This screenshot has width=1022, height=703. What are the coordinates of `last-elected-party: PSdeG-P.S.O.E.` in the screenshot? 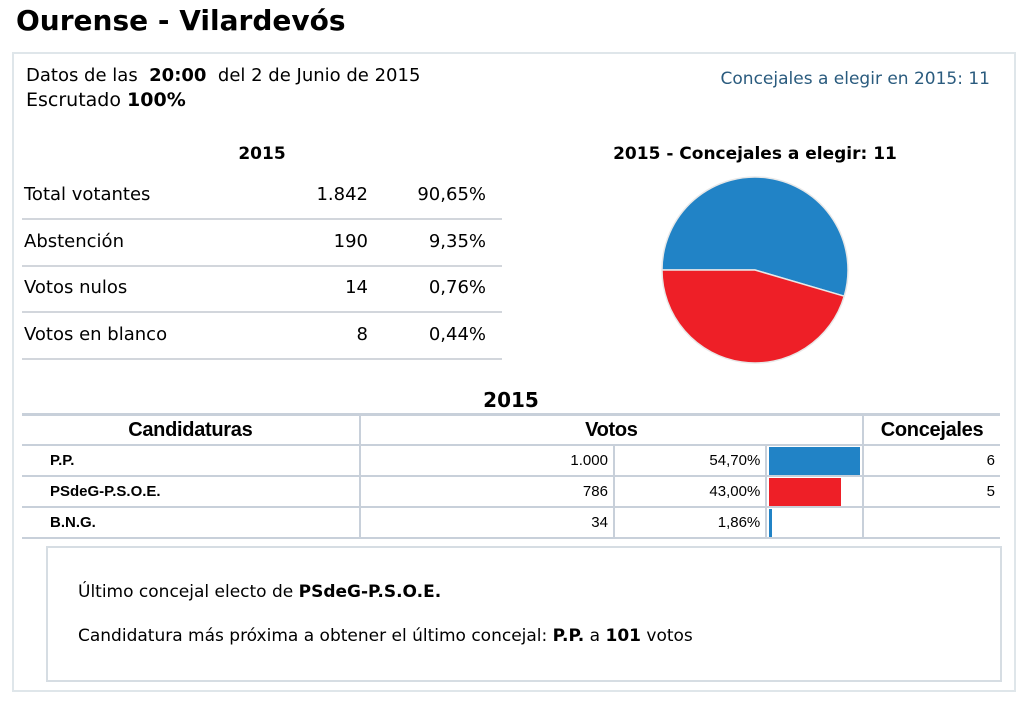 It's located at (370, 592).